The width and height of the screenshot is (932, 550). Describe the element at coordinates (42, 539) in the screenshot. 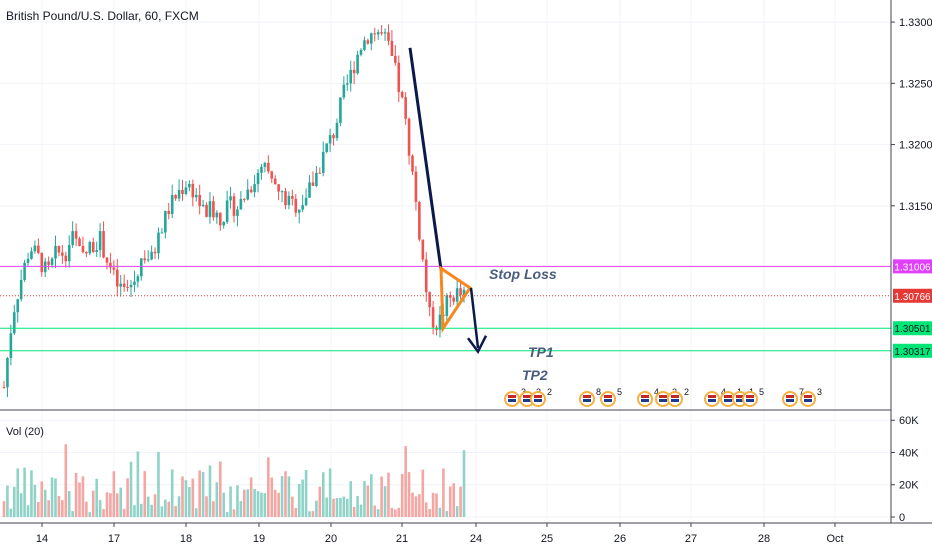

I see `x-tick-label: 14` at that location.